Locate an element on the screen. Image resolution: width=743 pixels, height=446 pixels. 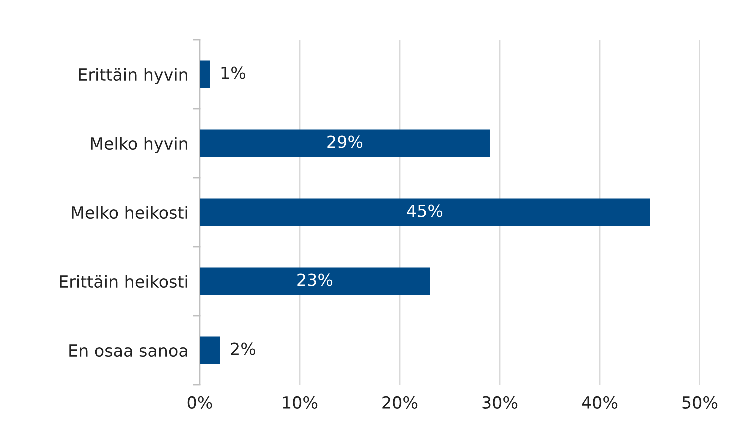
data-label: 2% is located at coordinates (243, 349).